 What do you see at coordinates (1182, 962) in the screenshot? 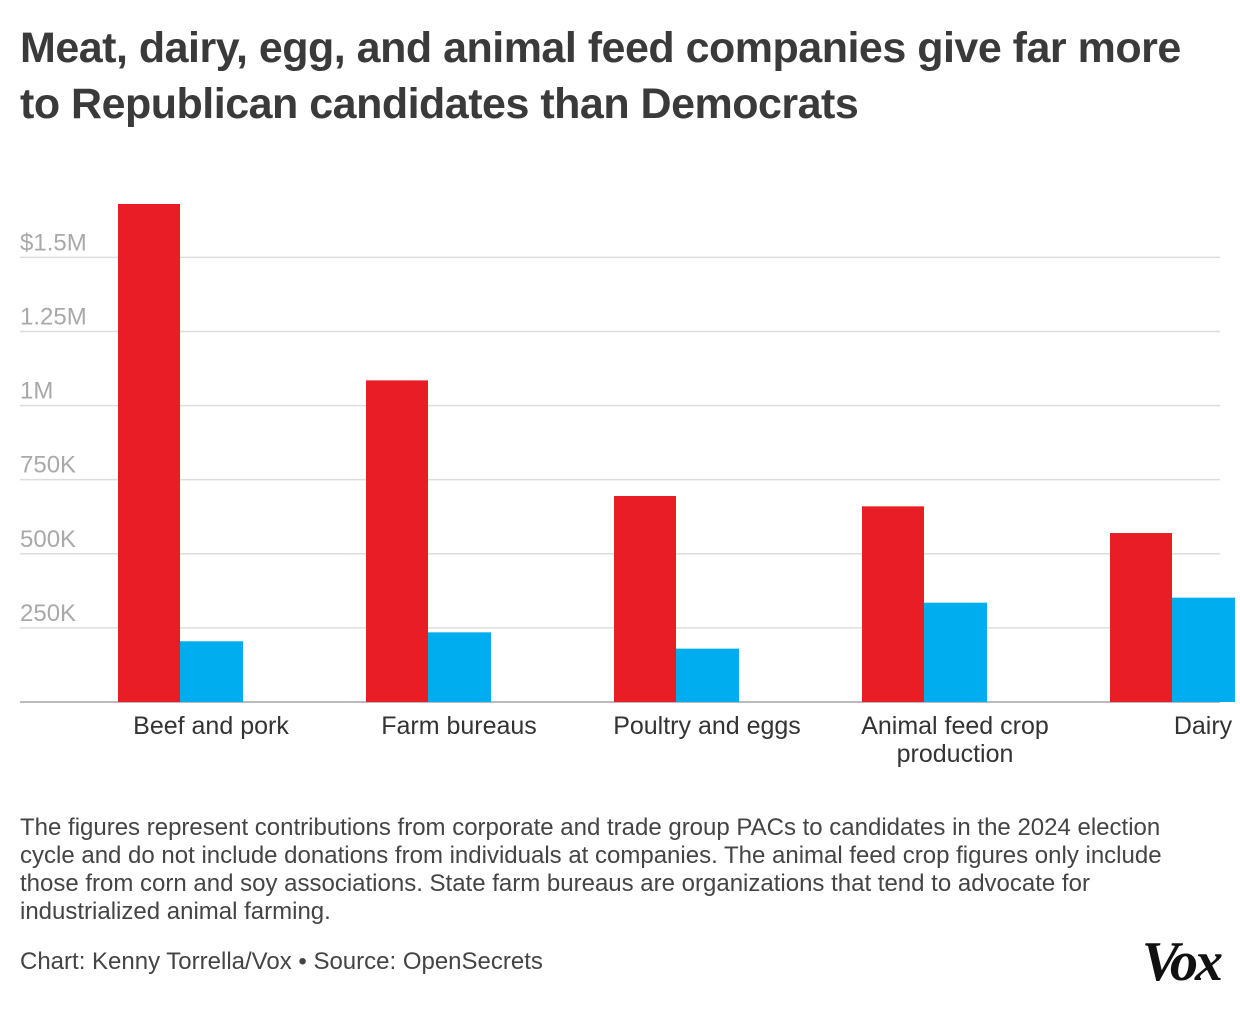
I see `vox-logo: Vox` at bounding box center [1182, 962].